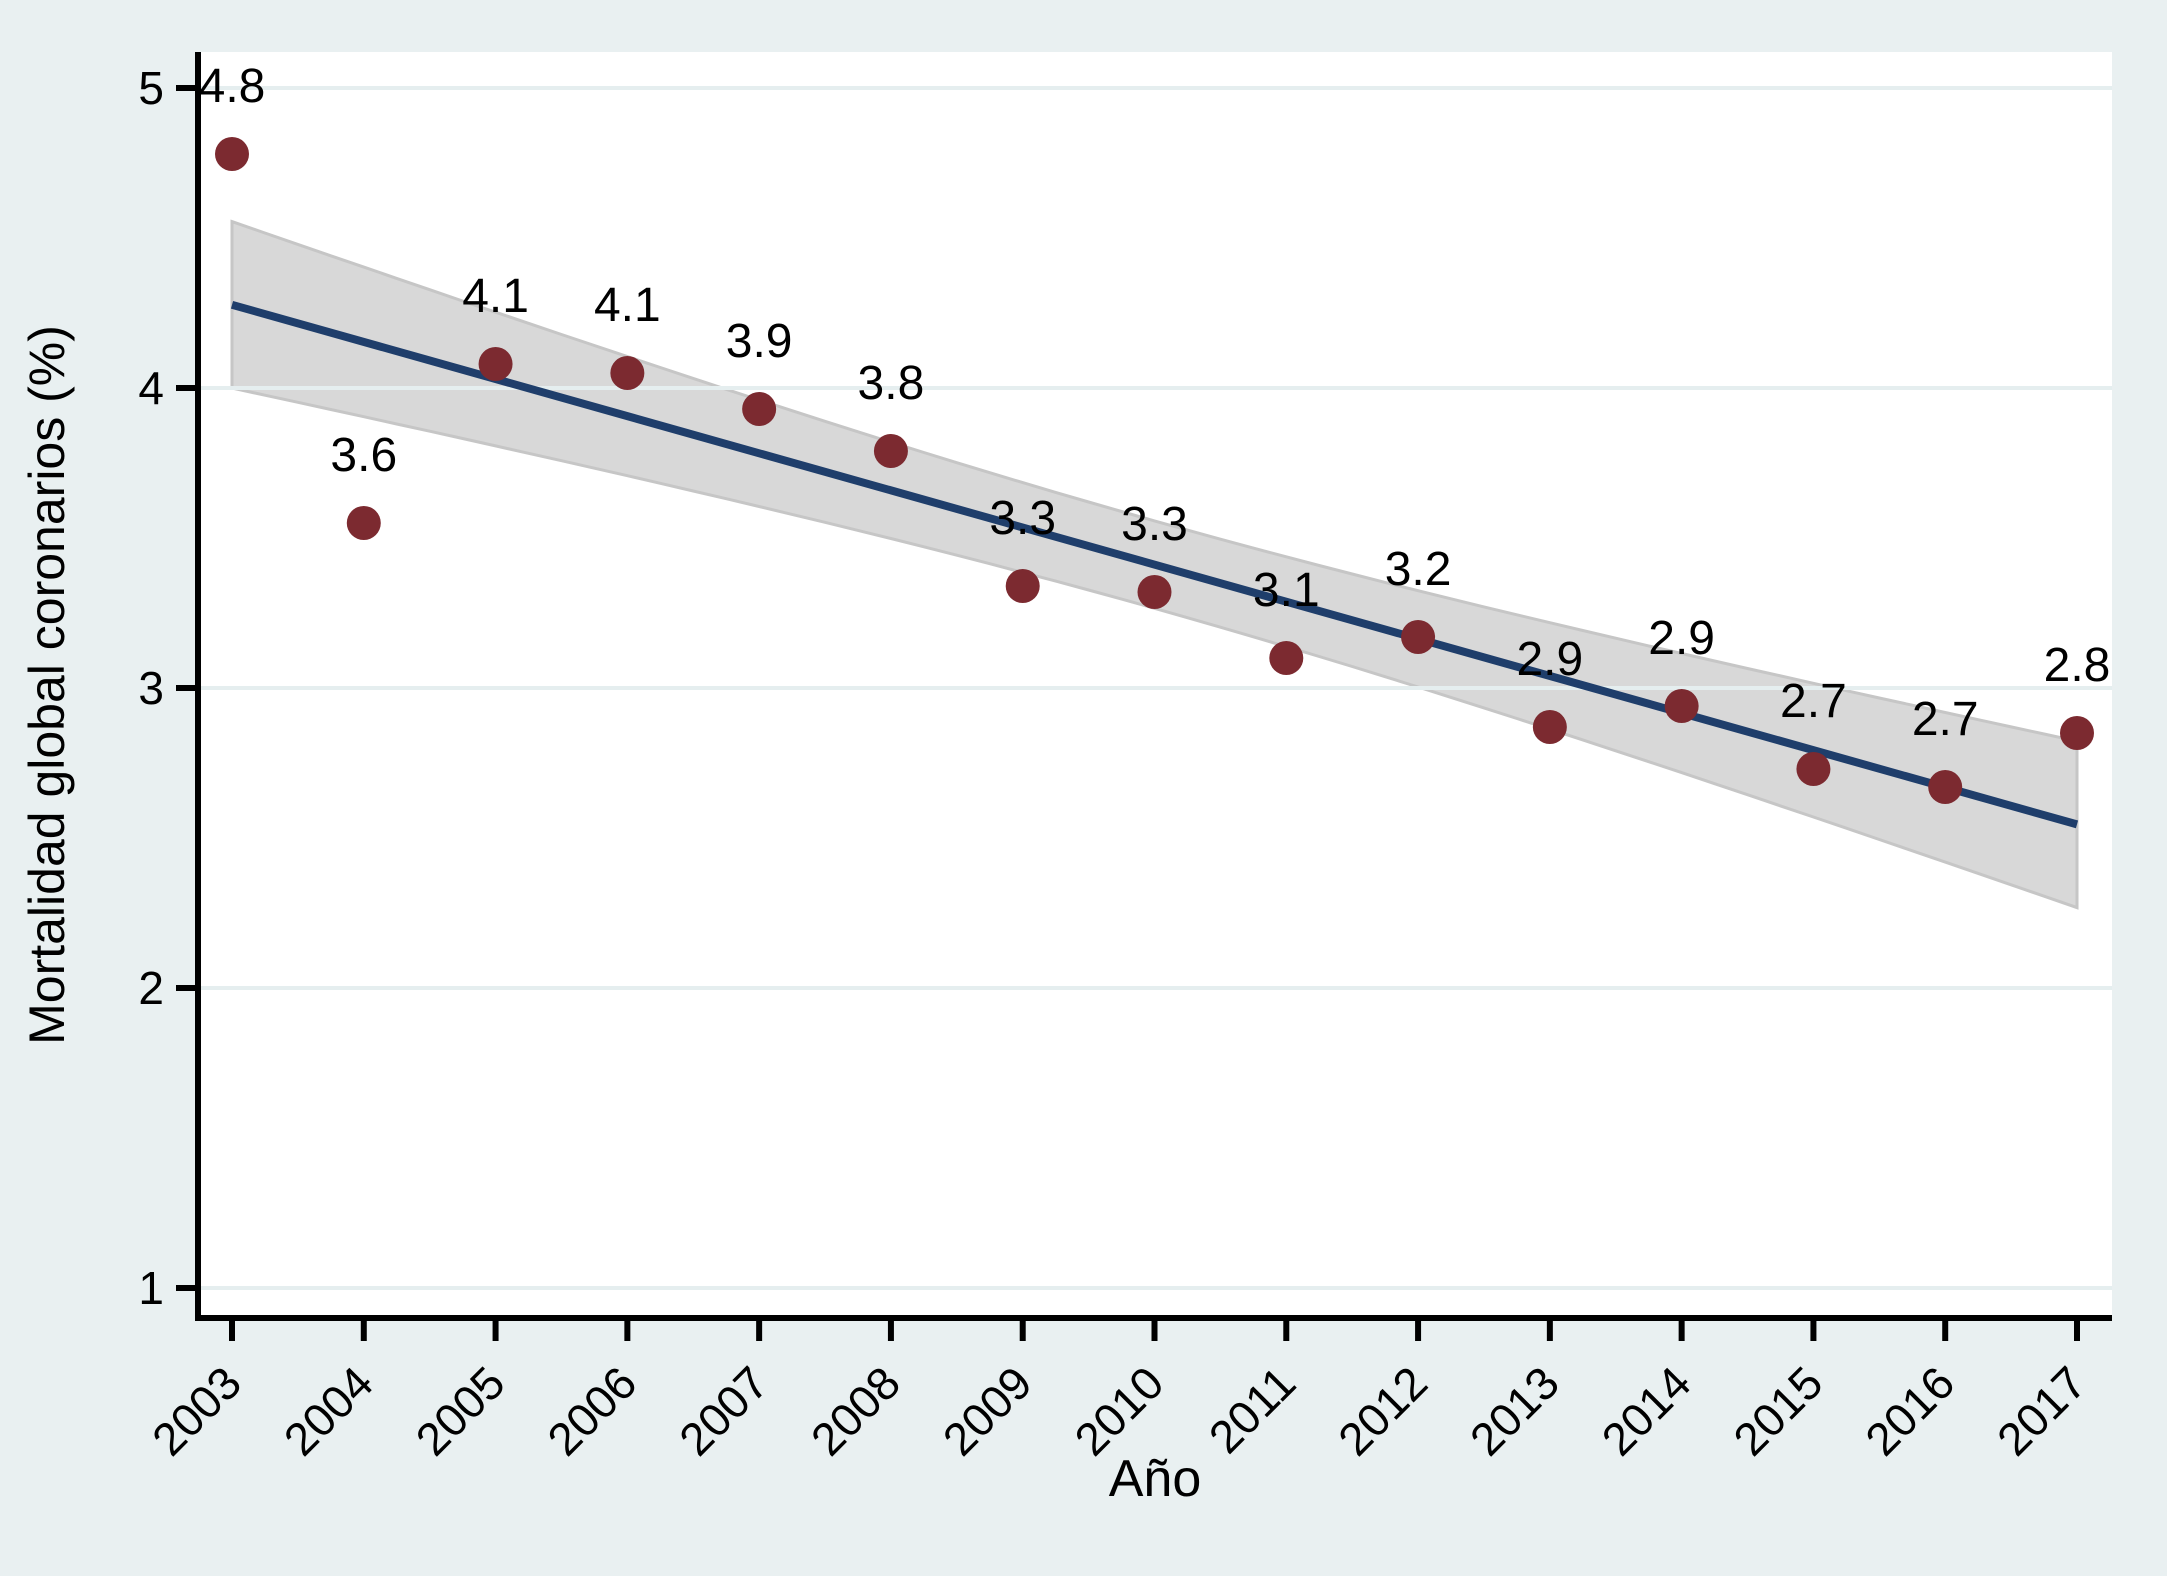 This screenshot has width=2167, height=1576. I want to click on y-tick-label-5: 5, so click(151, 88).